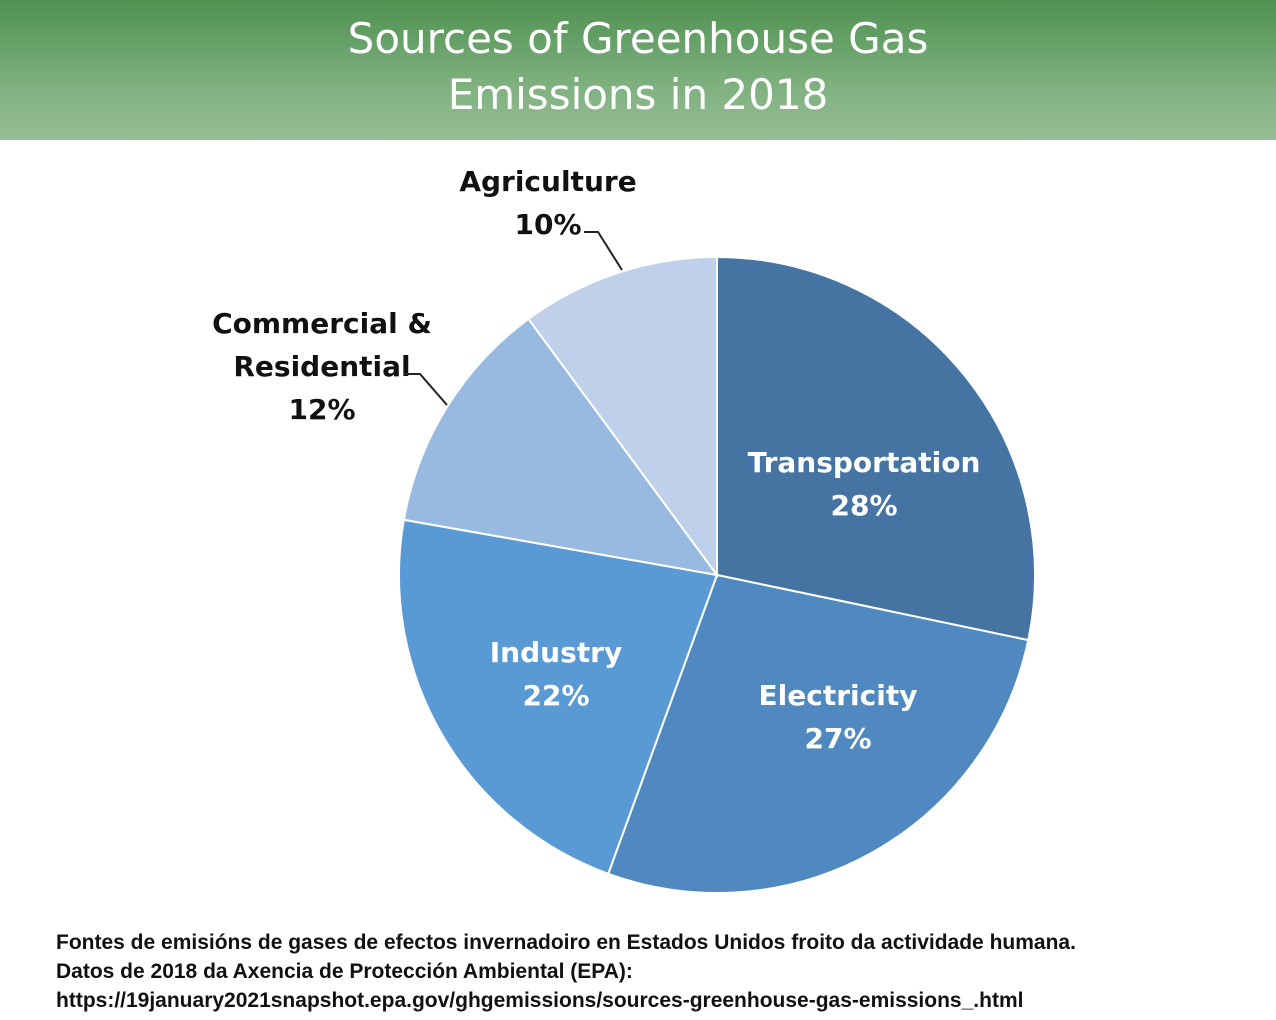 The width and height of the screenshot is (1276, 1020). I want to click on pie-slice-electricity, so click(818, 733).